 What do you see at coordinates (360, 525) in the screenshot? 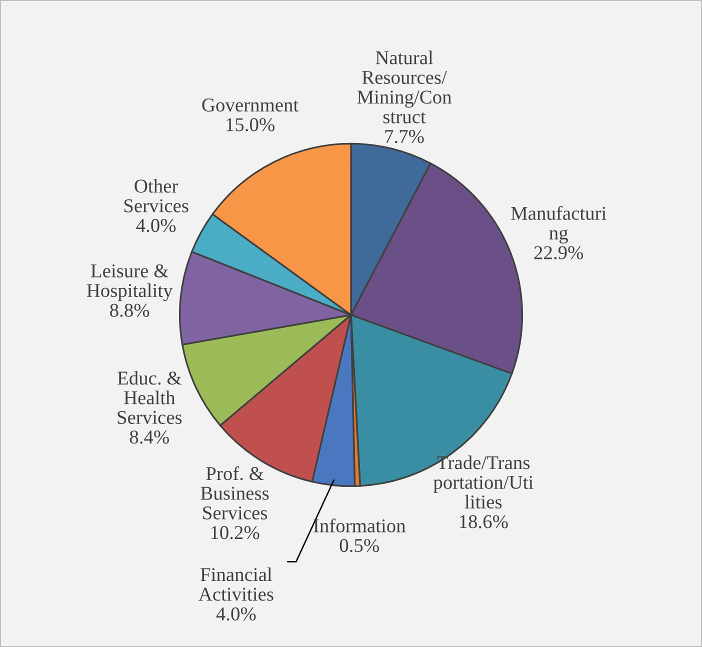
I see `slice-label: Information` at bounding box center [360, 525].